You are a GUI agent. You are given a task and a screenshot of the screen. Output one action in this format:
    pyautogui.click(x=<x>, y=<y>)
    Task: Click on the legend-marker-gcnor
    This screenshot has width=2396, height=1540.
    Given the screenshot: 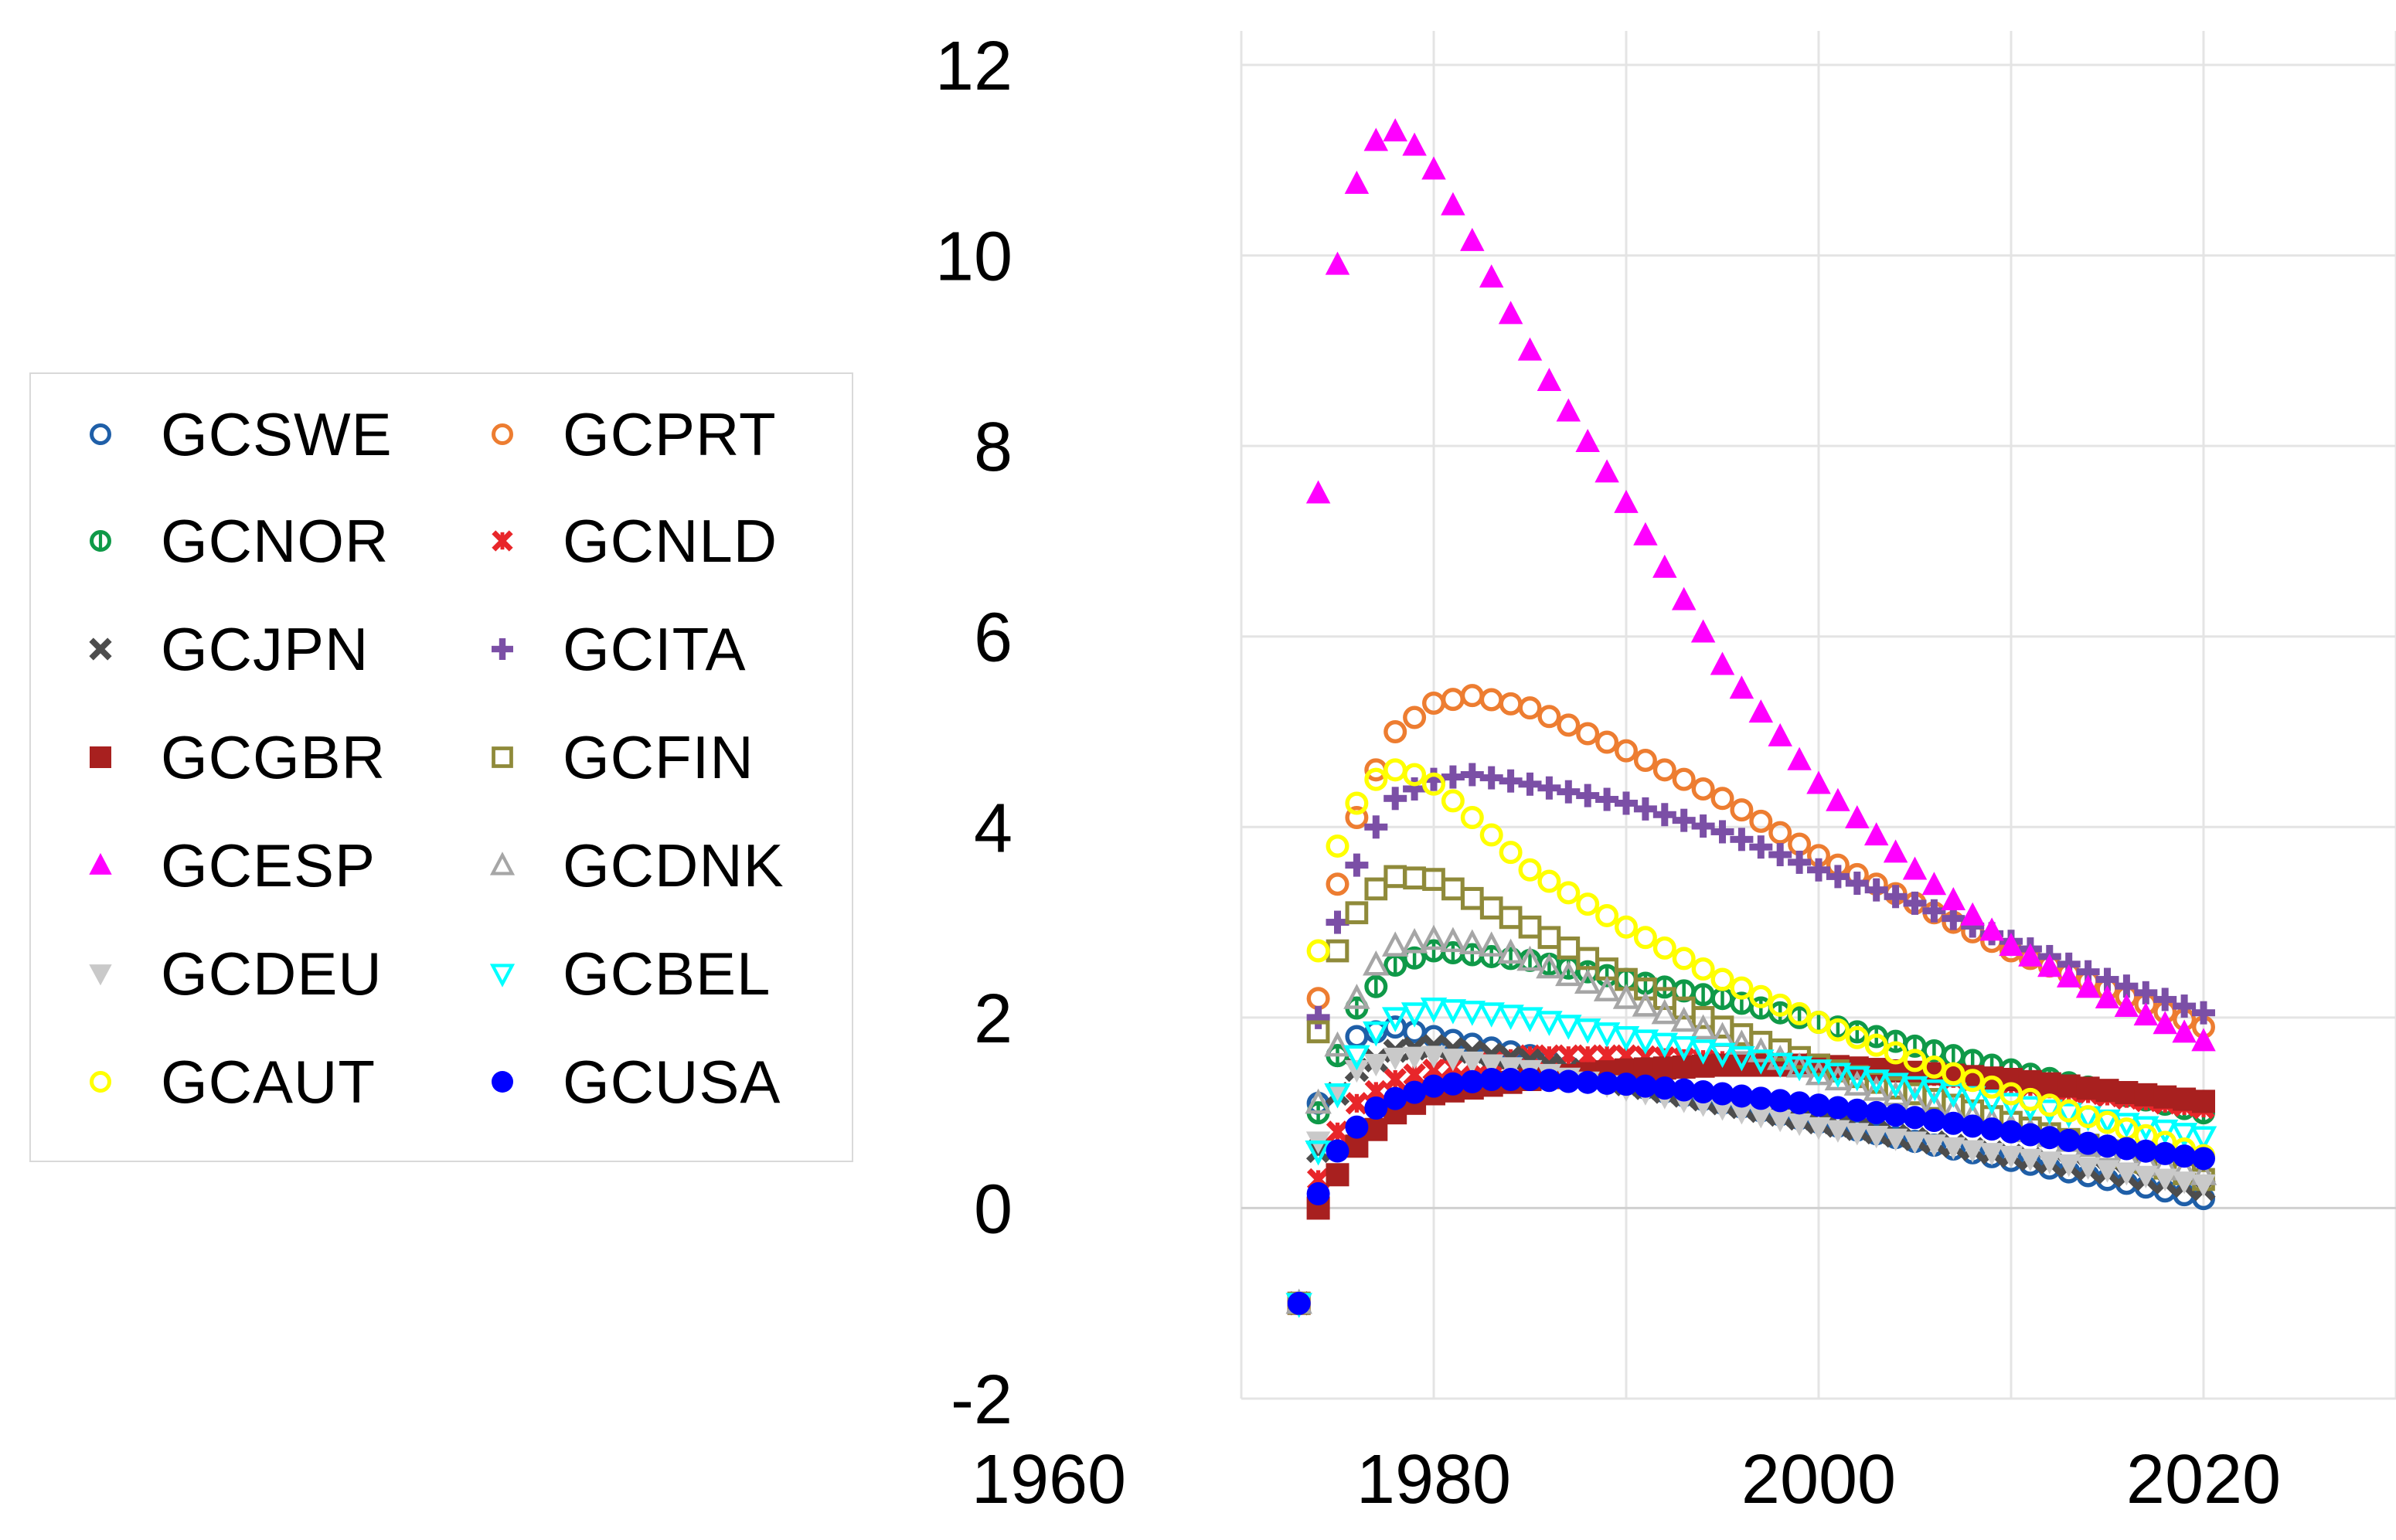 What is the action you would take?
    pyautogui.click(x=100, y=541)
    